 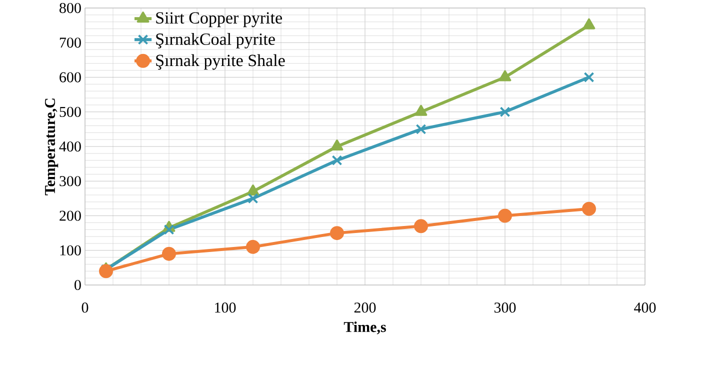 What do you see at coordinates (645, 307) in the screenshot?
I see `x-tick-label: 400` at bounding box center [645, 307].